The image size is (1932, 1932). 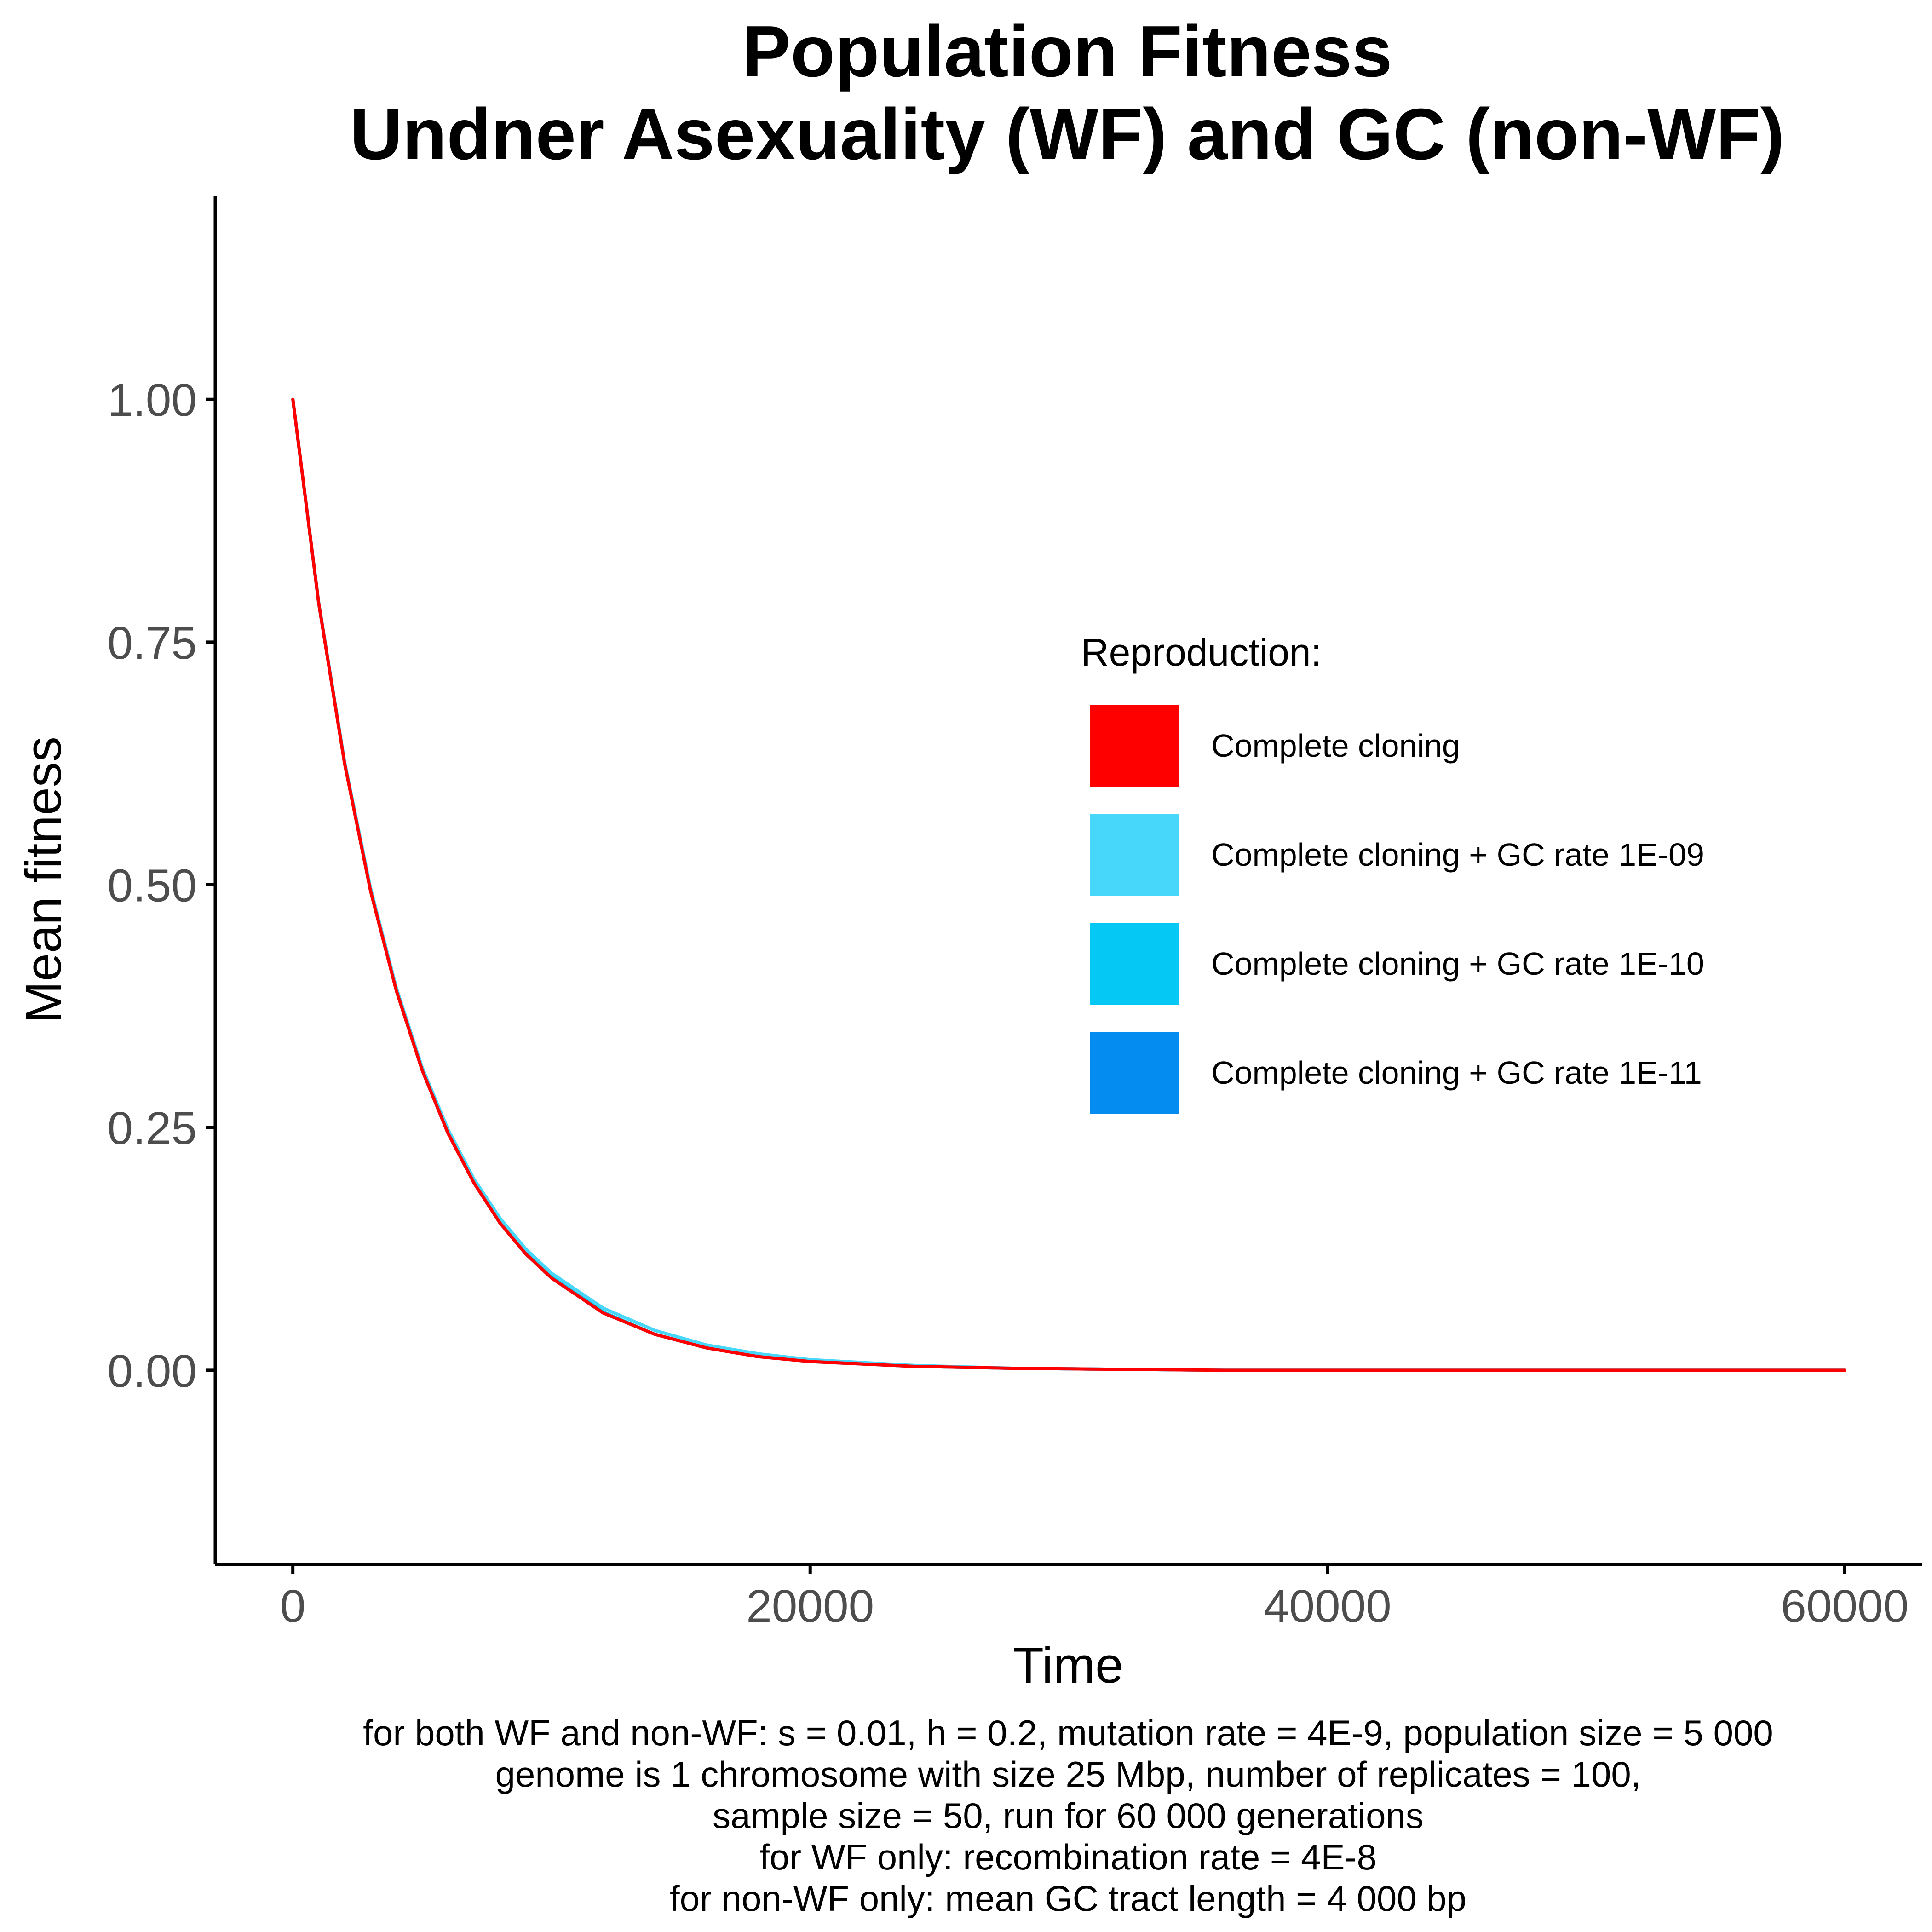 What do you see at coordinates (1068, 1857) in the screenshot?
I see `caption-line: for WF only: recombination rate = 4E-8` at bounding box center [1068, 1857].